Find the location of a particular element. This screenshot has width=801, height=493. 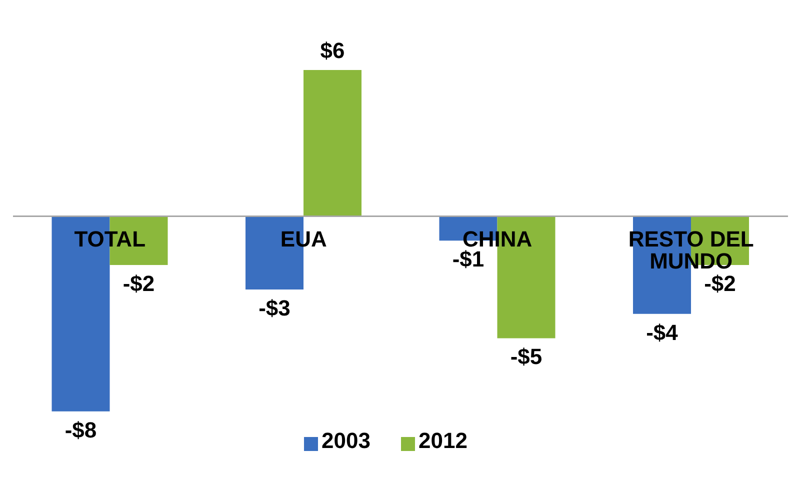

data-label: -$3 is located at coordinates (274, 307).